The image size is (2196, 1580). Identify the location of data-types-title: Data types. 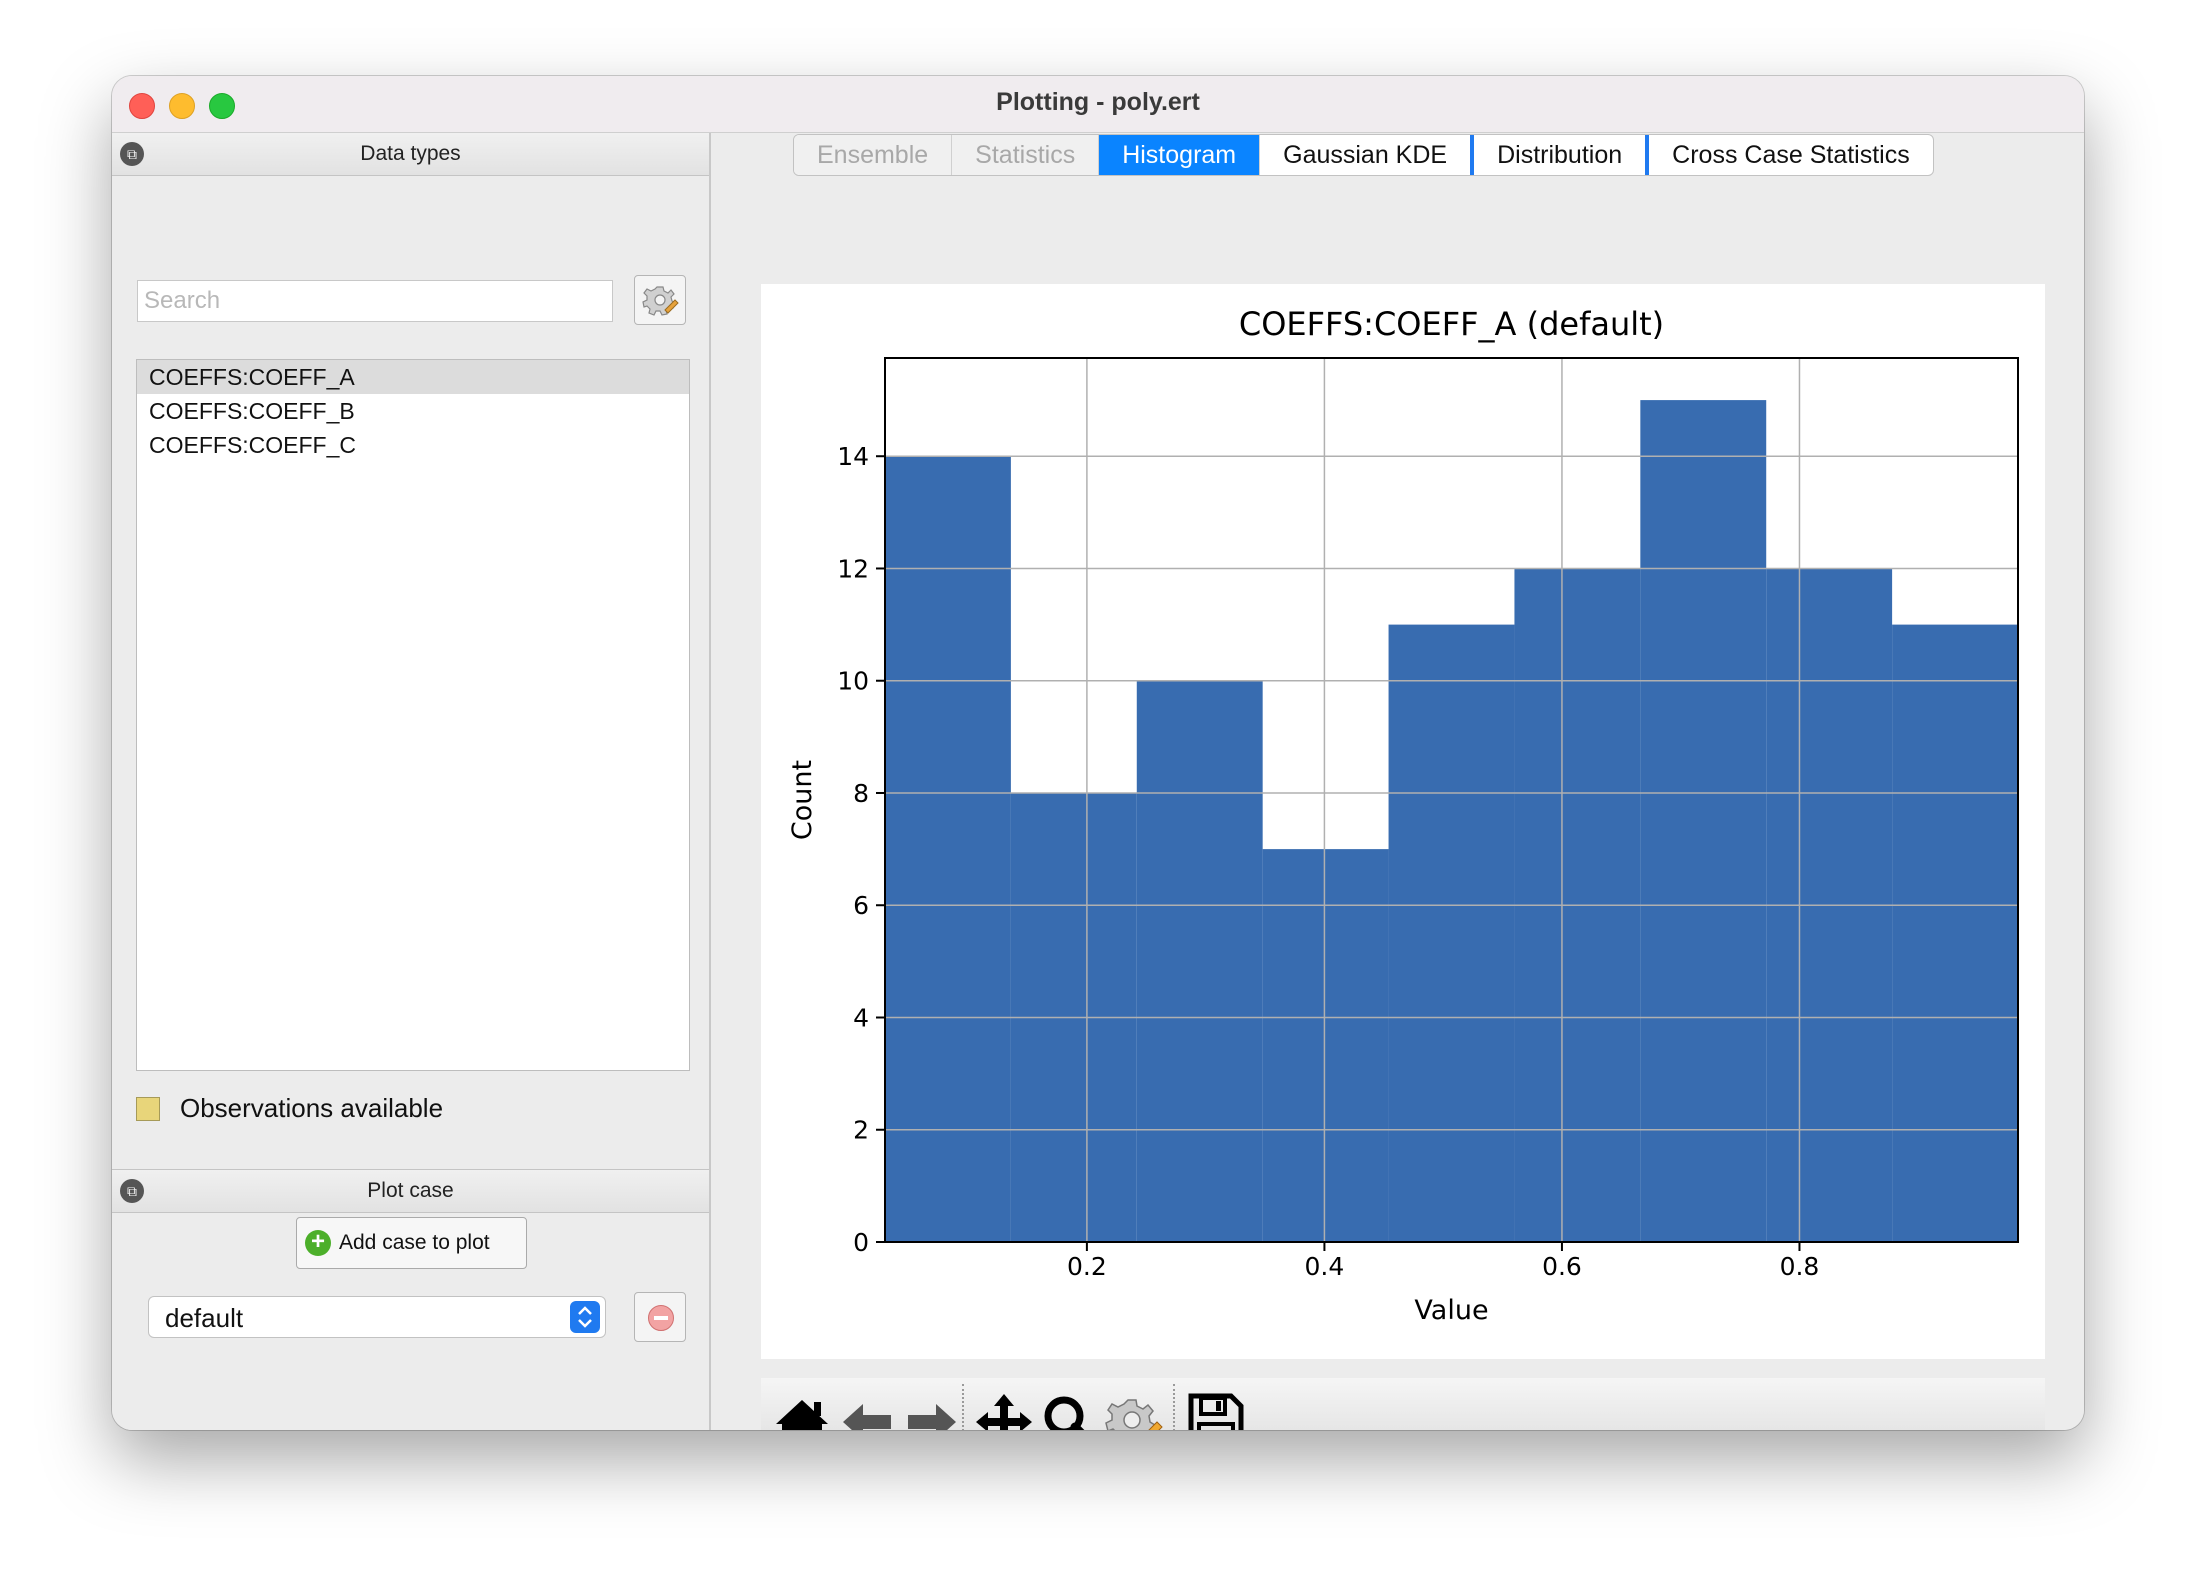
(410, 153).